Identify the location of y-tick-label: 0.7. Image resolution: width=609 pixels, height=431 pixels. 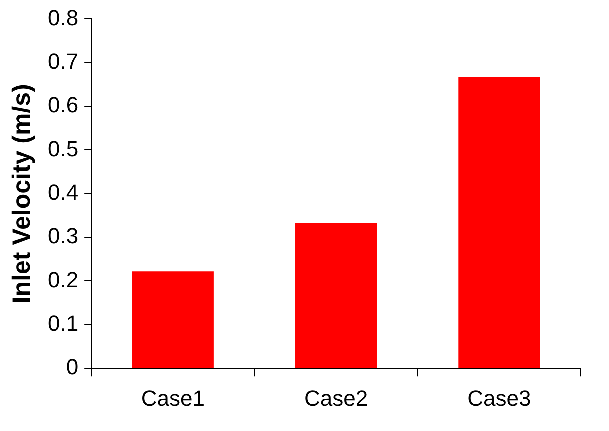
(63, 61).